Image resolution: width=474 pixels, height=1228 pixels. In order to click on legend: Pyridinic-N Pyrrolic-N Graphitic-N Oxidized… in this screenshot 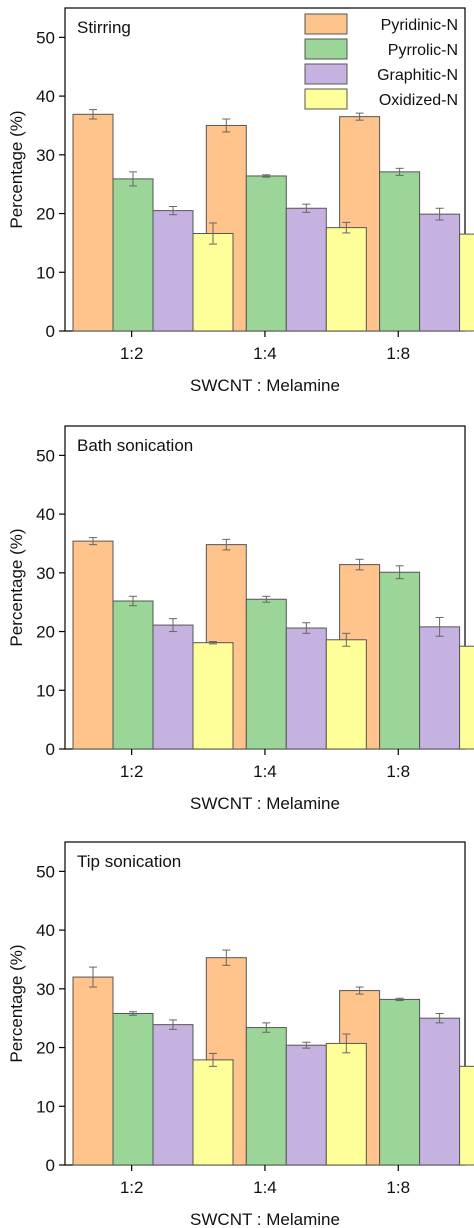, I will do `click(381, 61)`.